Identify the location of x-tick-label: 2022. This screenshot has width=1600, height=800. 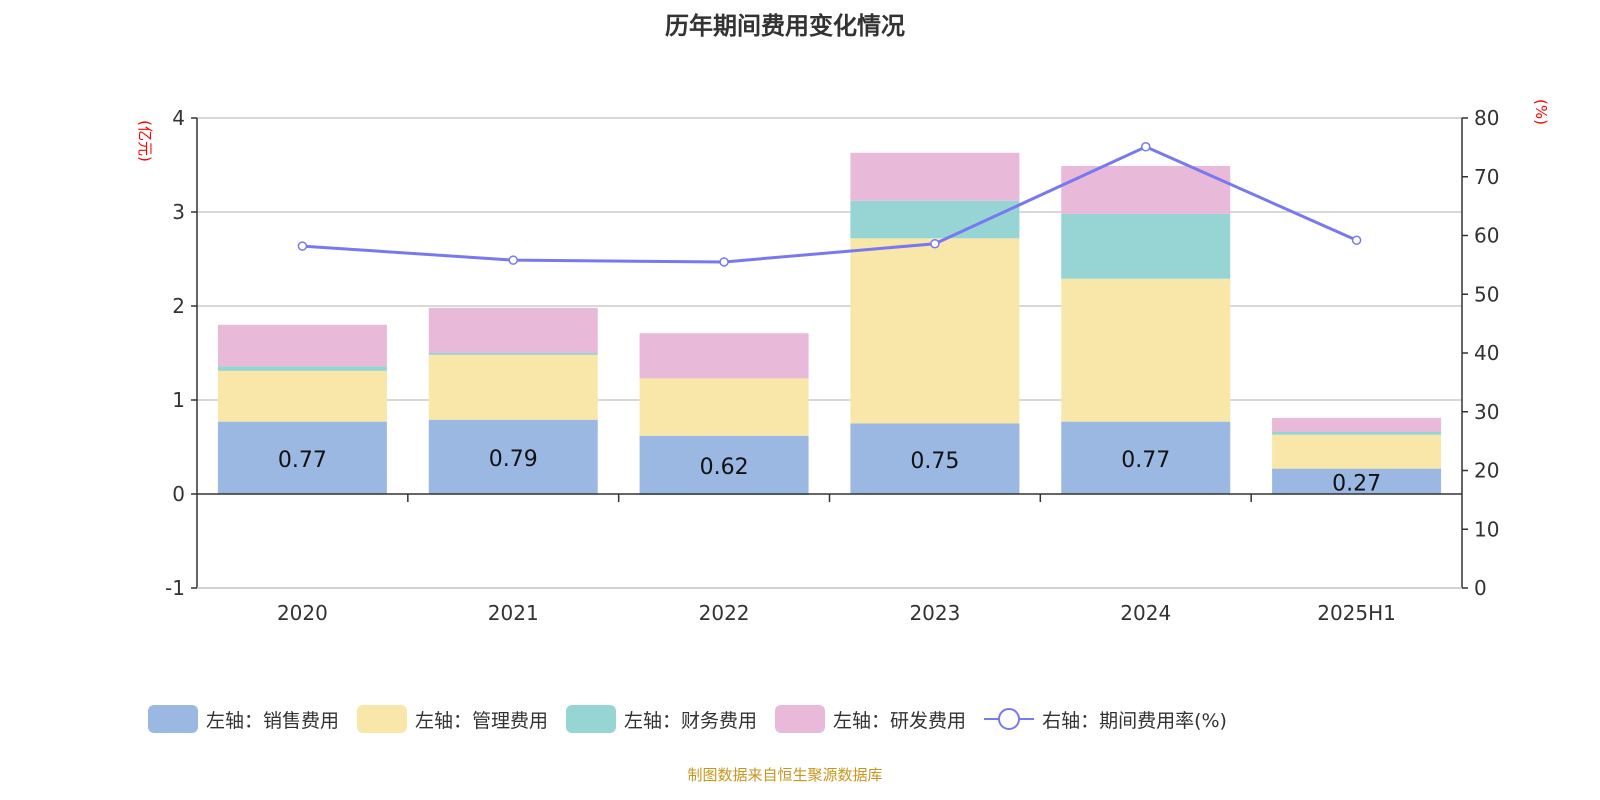
(724, 613).